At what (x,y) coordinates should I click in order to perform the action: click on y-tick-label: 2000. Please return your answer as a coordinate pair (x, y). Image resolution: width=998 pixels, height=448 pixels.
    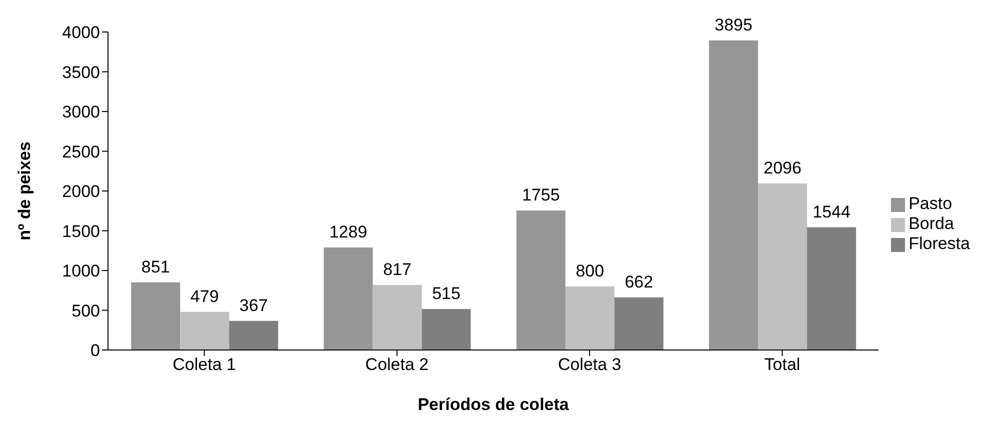
    Looking at the image, I should click on (81, 192).